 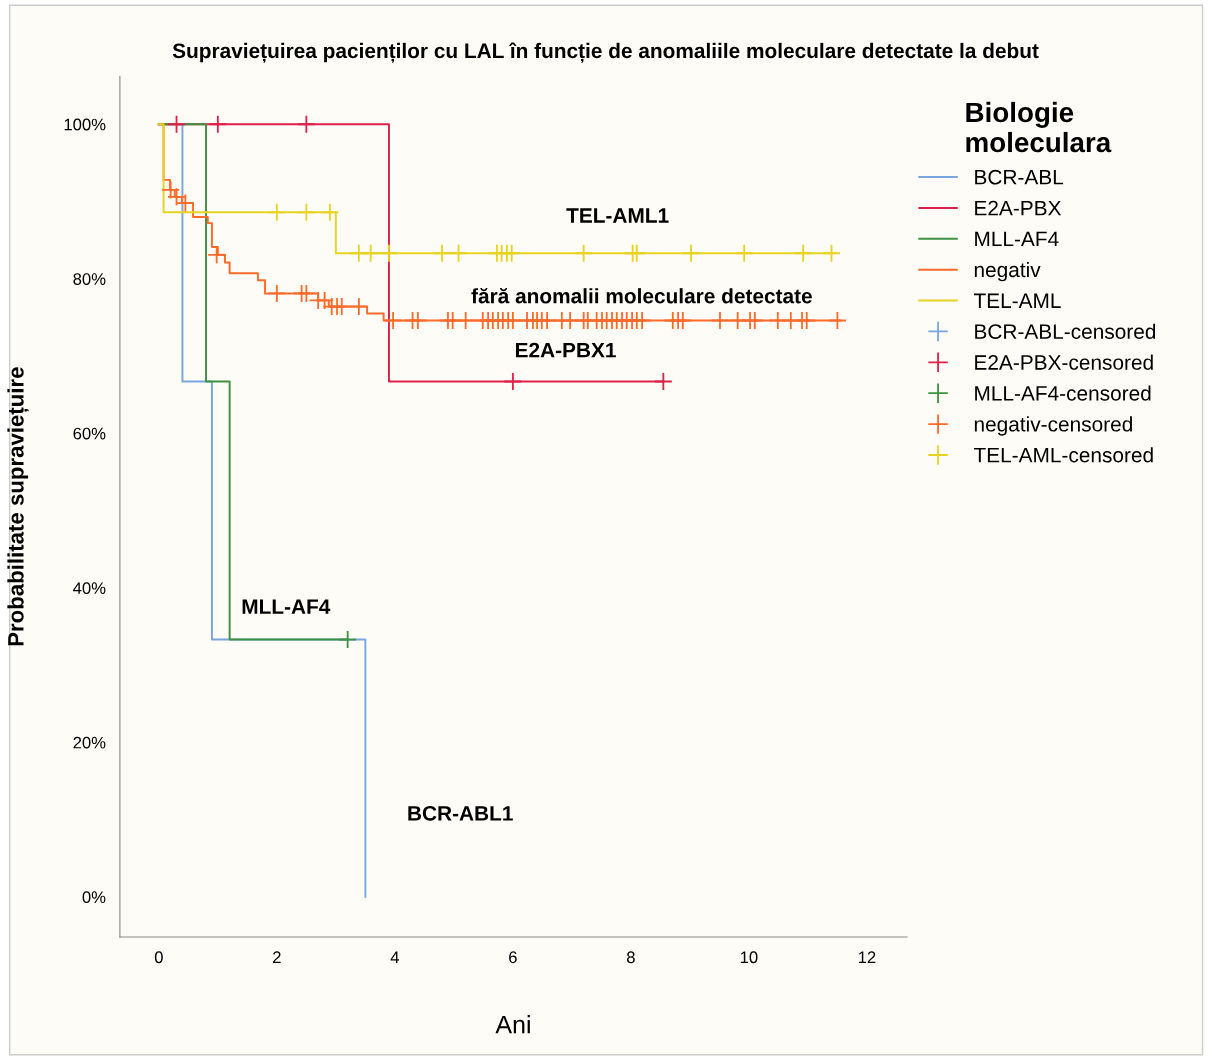 What do you see at coordinates (286, 606) in the screenshot?
I see `annotation: MLL-AF4` at bounding box center [286, 606].